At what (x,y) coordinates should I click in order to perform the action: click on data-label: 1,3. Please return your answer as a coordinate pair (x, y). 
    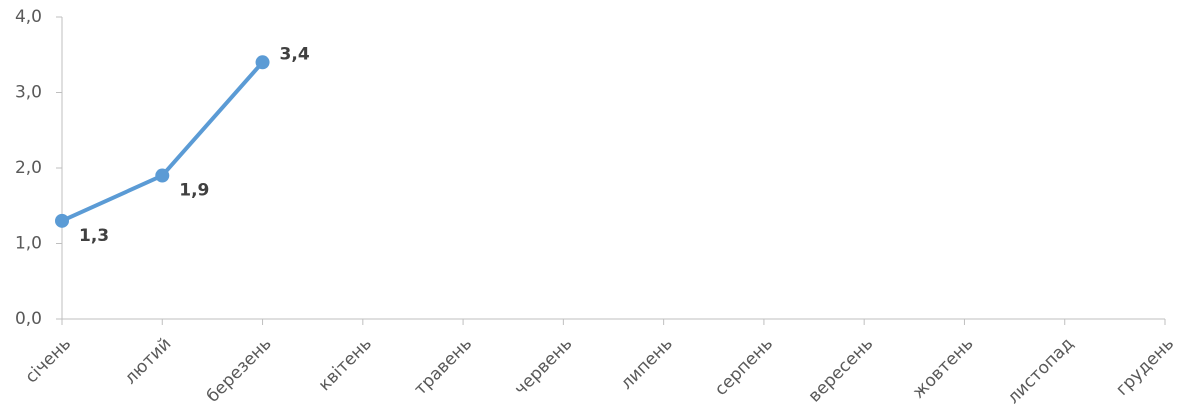
    Looking at the image, I should click on (94, 236).